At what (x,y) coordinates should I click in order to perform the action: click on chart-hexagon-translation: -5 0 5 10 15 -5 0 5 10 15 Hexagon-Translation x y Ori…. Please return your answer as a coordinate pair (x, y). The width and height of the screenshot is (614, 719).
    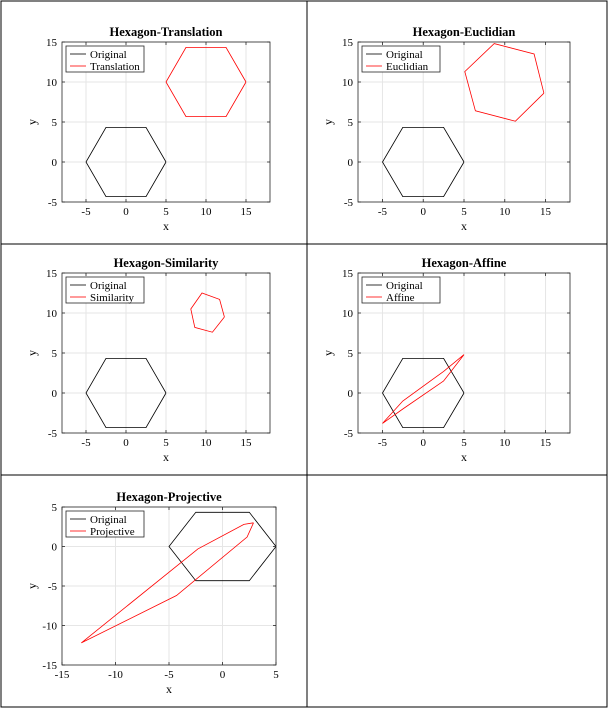
    Looking at the image, I should click on (148, 129).